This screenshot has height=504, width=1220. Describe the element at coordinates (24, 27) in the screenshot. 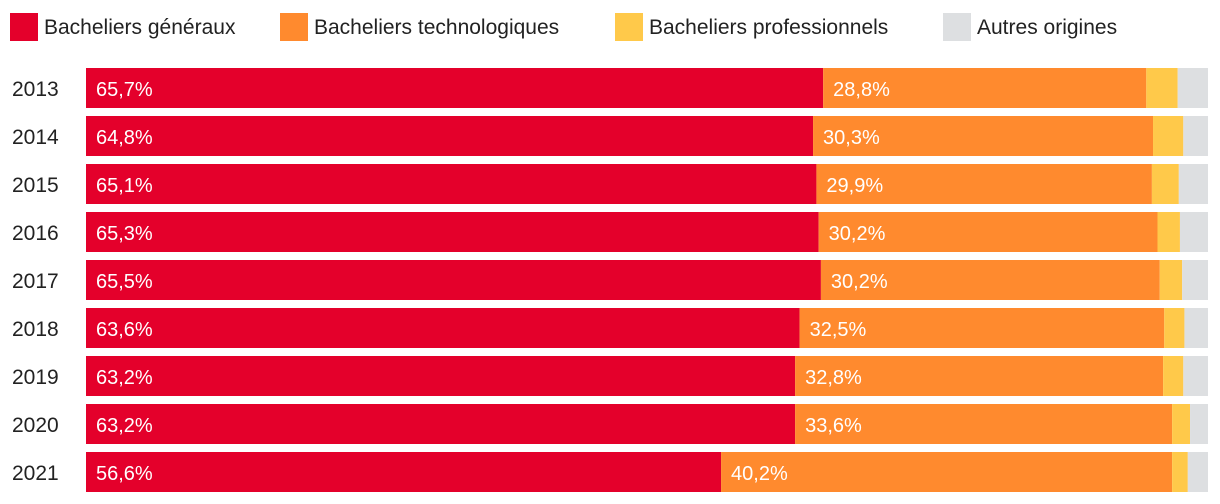

I see `legend-swatch-bacheliers-generaux` at that location.